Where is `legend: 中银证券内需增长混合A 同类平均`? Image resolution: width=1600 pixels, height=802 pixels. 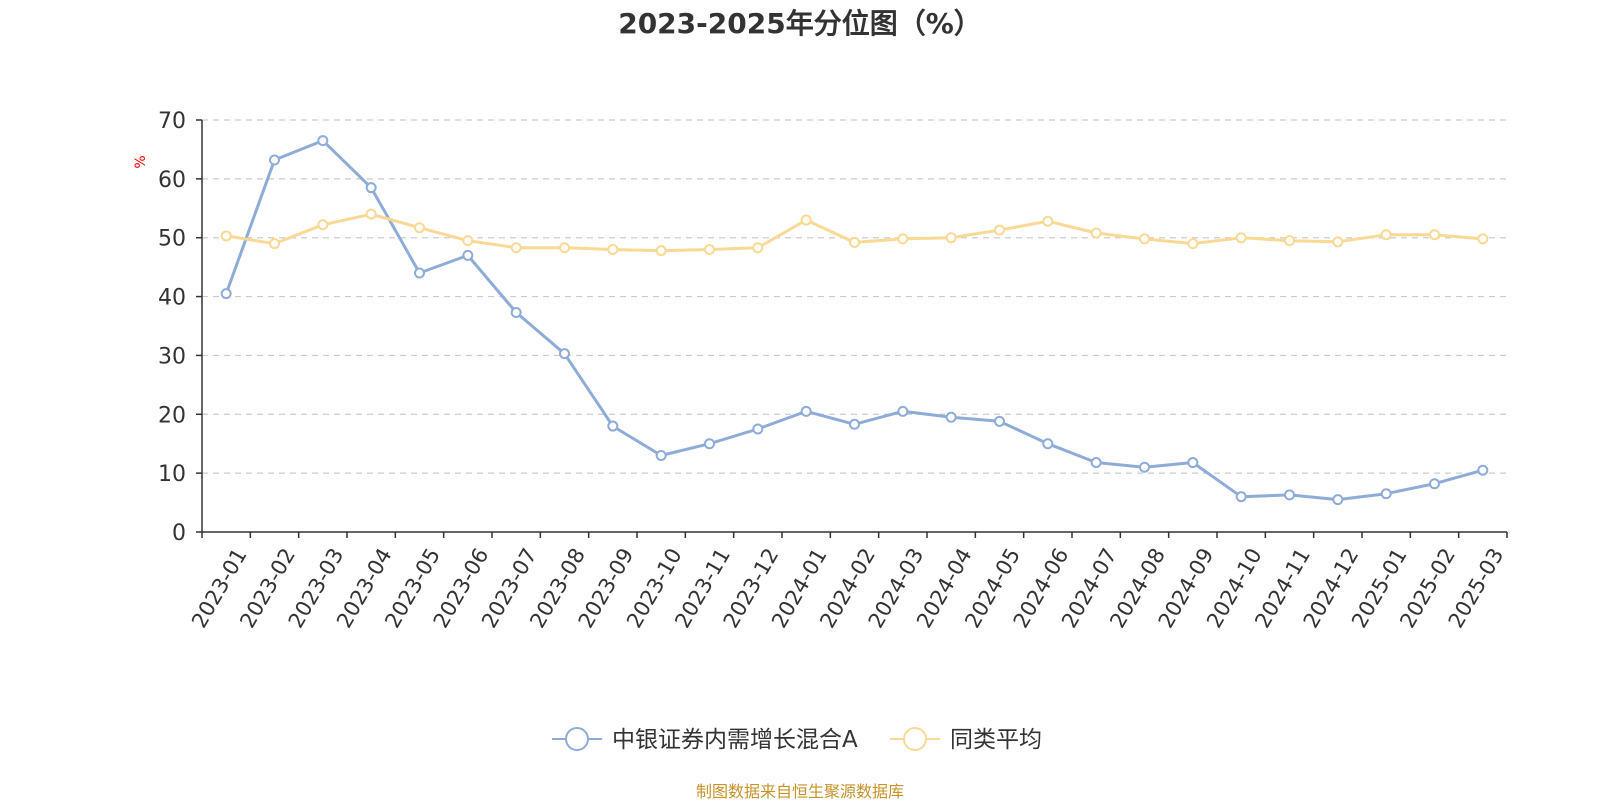
legend: 中银证券内需增长混合A 同类平均 is located at coordinates (797, 740).